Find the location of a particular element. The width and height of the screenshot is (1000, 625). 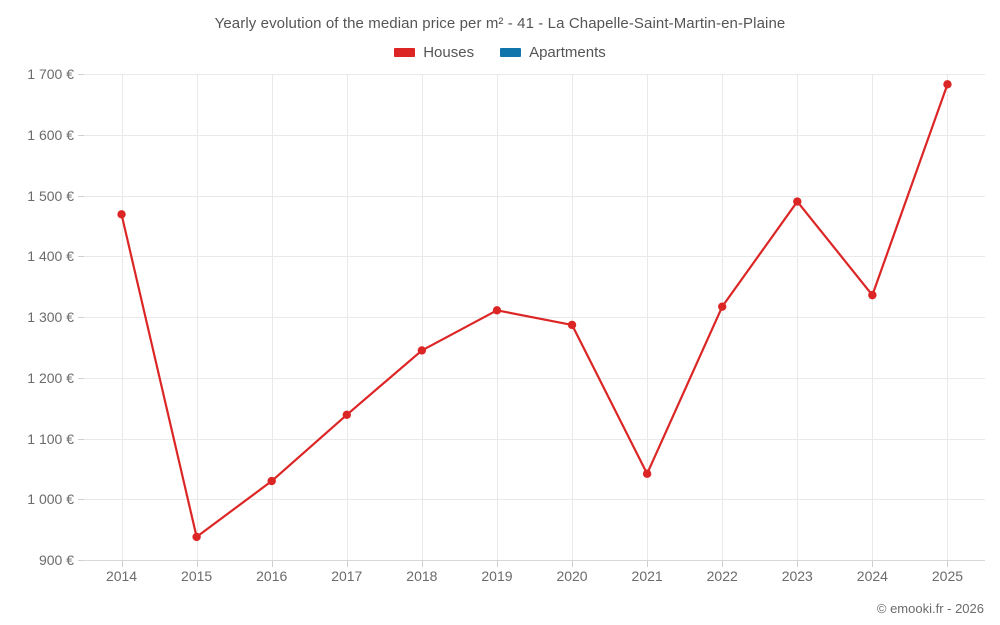

legend-label-apartments: Apartments is located at coordinates (567, 52).